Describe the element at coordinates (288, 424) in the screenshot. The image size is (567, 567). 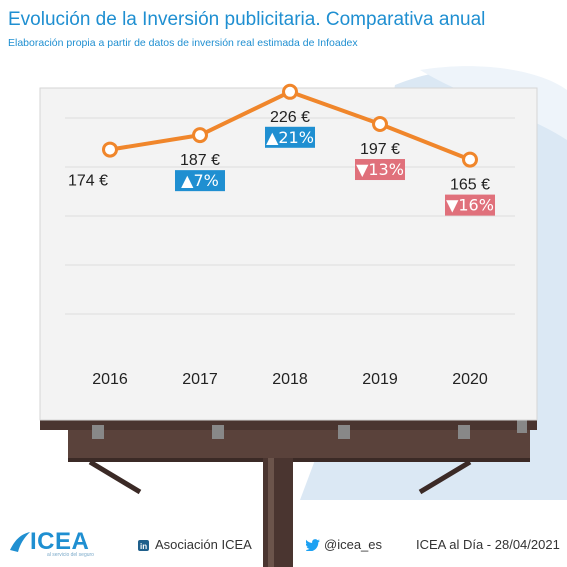
I see `billboard-beam` at that location.